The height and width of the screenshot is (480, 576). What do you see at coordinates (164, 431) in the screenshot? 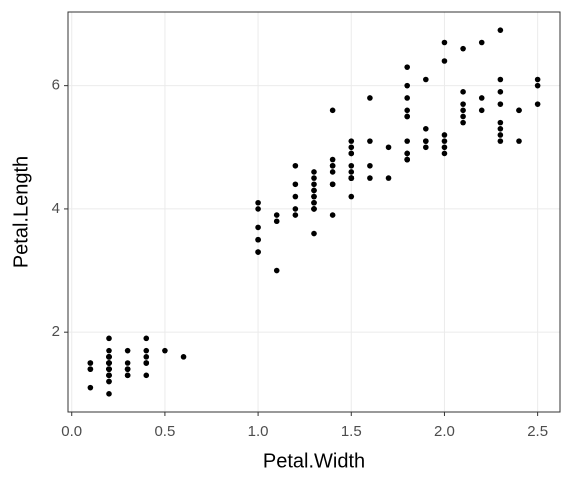
I see `x-tick-label: 0.5` at bounding box center [164, 431].